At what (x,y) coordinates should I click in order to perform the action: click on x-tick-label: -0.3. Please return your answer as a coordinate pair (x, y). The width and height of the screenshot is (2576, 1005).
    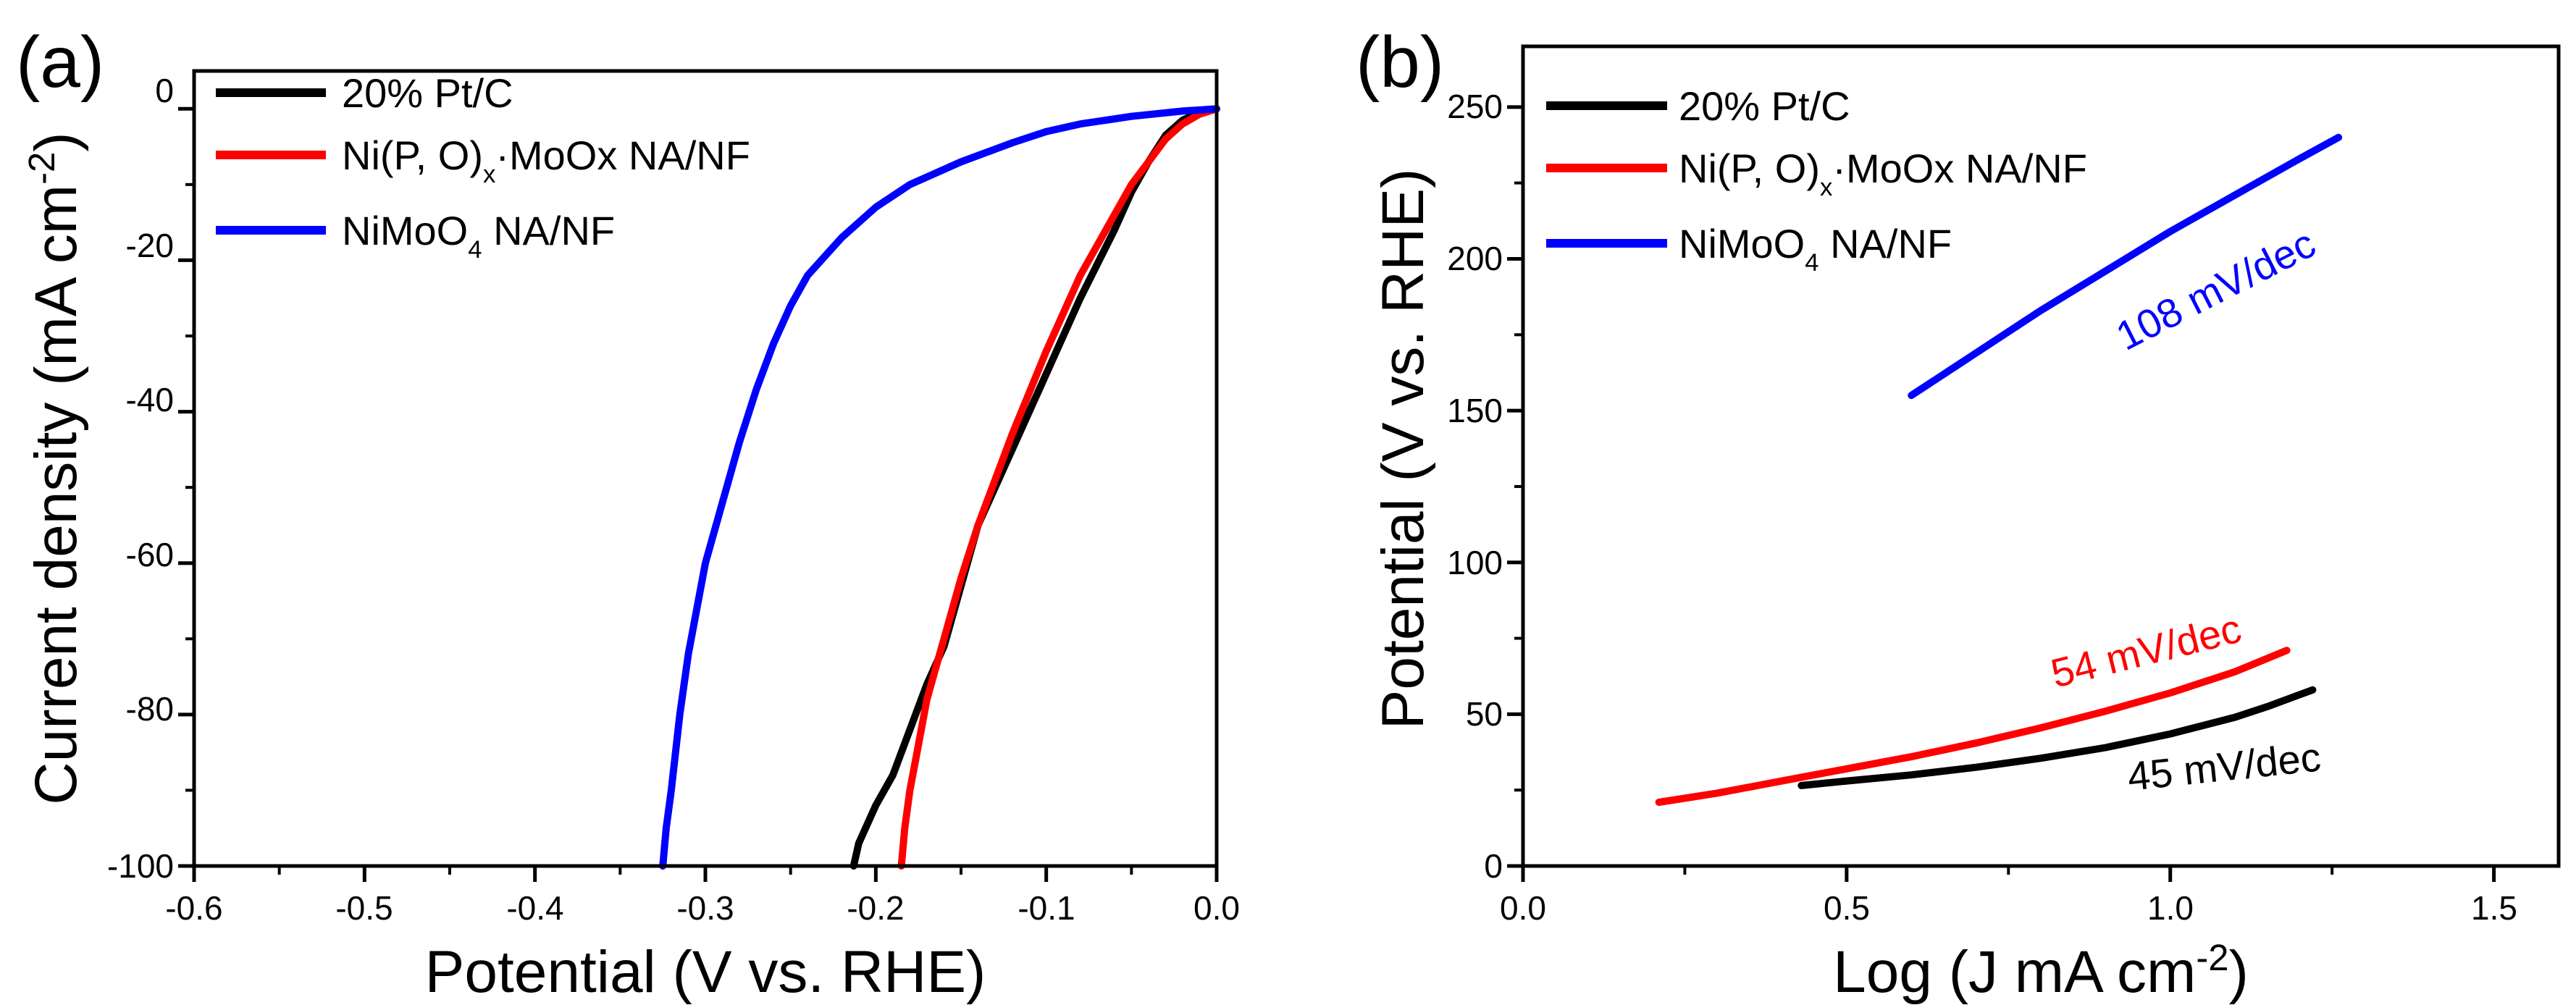
    Looking at the image, I should click on (705, 908).